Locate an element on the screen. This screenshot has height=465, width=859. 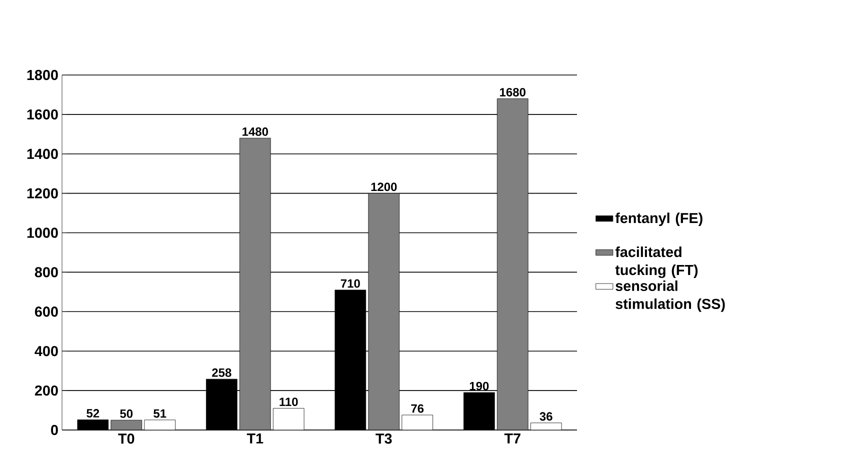
y-tick-label: 1800 is located at coordinates (42, 75).